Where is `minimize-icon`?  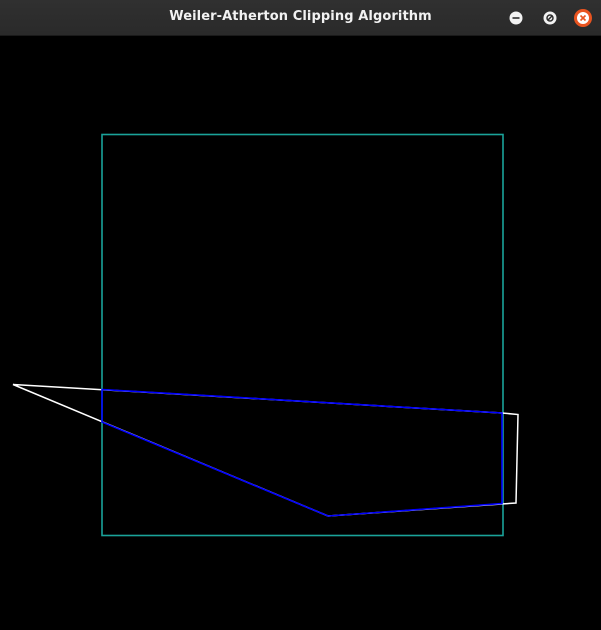
minimize-icon is located at coordinates (516, 18).